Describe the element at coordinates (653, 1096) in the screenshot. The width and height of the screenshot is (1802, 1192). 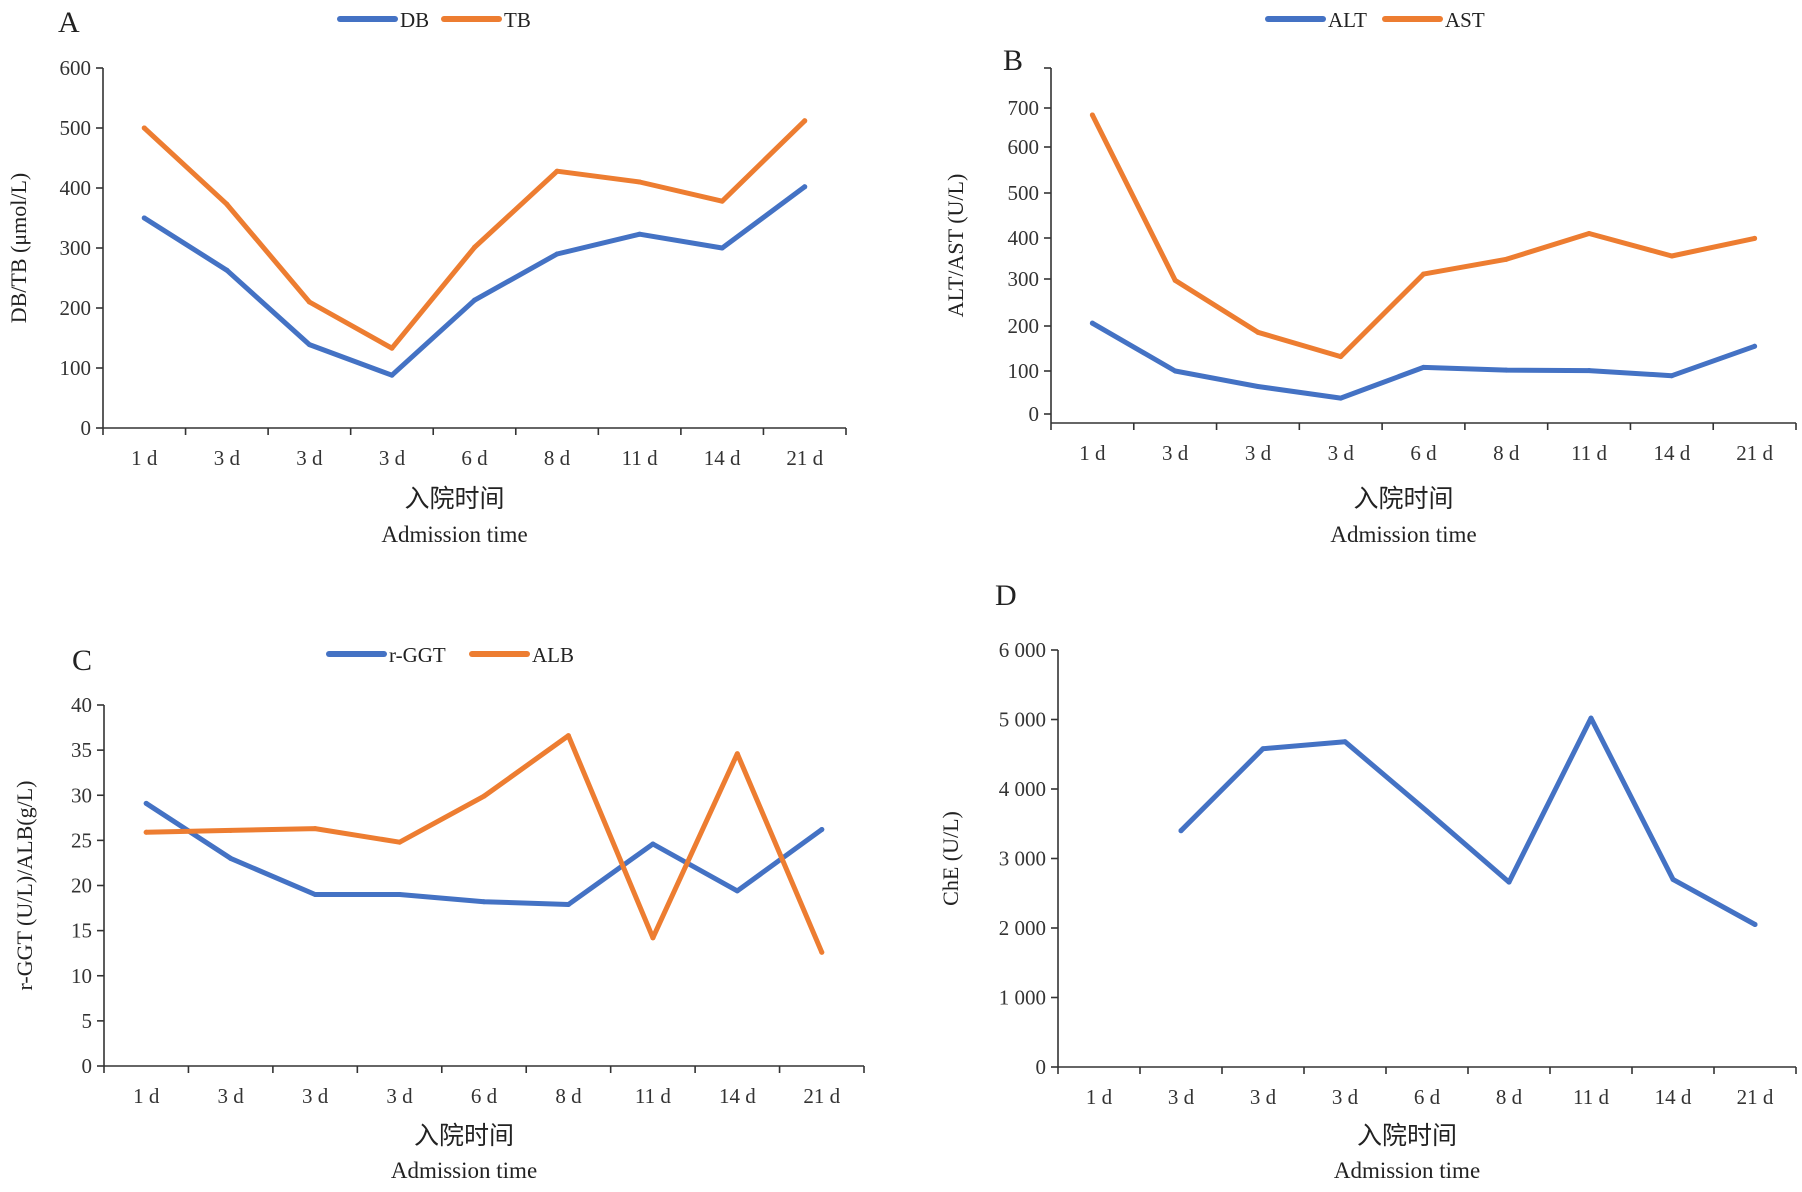
I see `x-tick-label-c: 11 d` at that location.